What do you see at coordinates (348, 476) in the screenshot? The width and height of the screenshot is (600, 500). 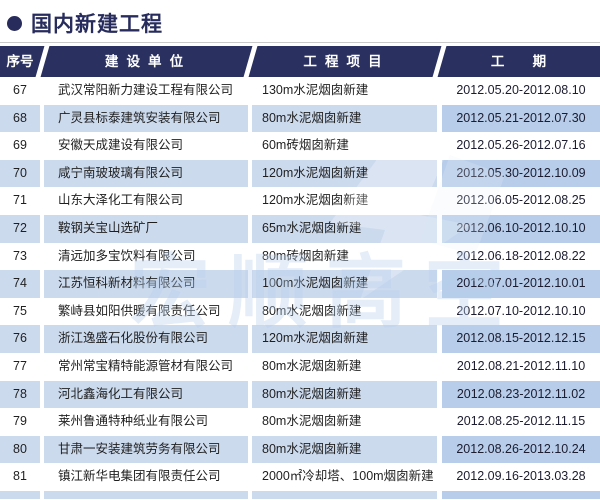 I see `row-project-cell: 2000㎡冷却塔、100m烟囱新建` at bounding box center [348, 476].